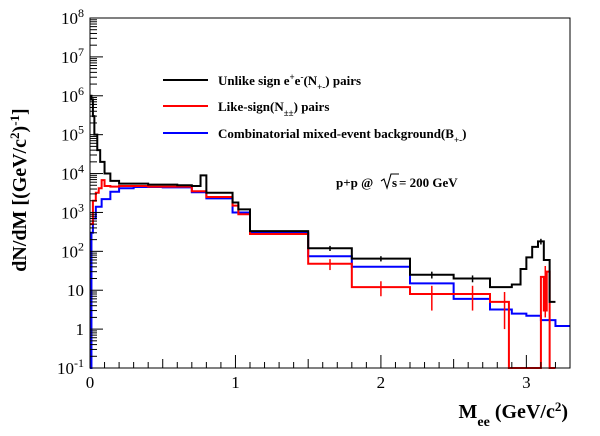 The width and height of the screenshot is (600, 436). Describe the element at coordinates (72, 134) in the screenshot. I see `y-tick-label: 10⁵` at that location.